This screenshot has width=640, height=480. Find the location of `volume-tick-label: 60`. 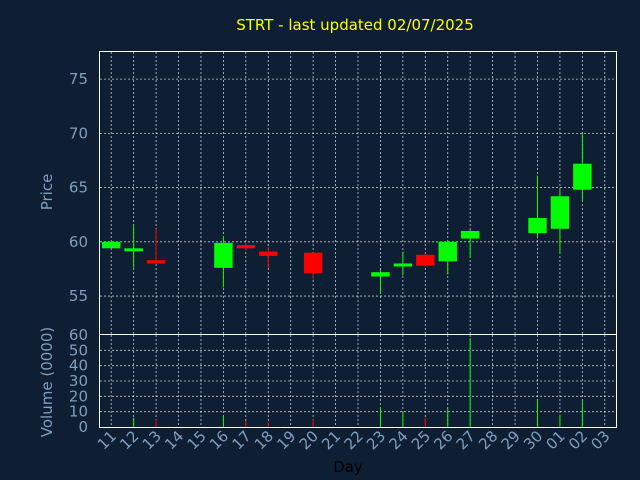

volume-tick-label: 60 is located at coordinates (78, 335).